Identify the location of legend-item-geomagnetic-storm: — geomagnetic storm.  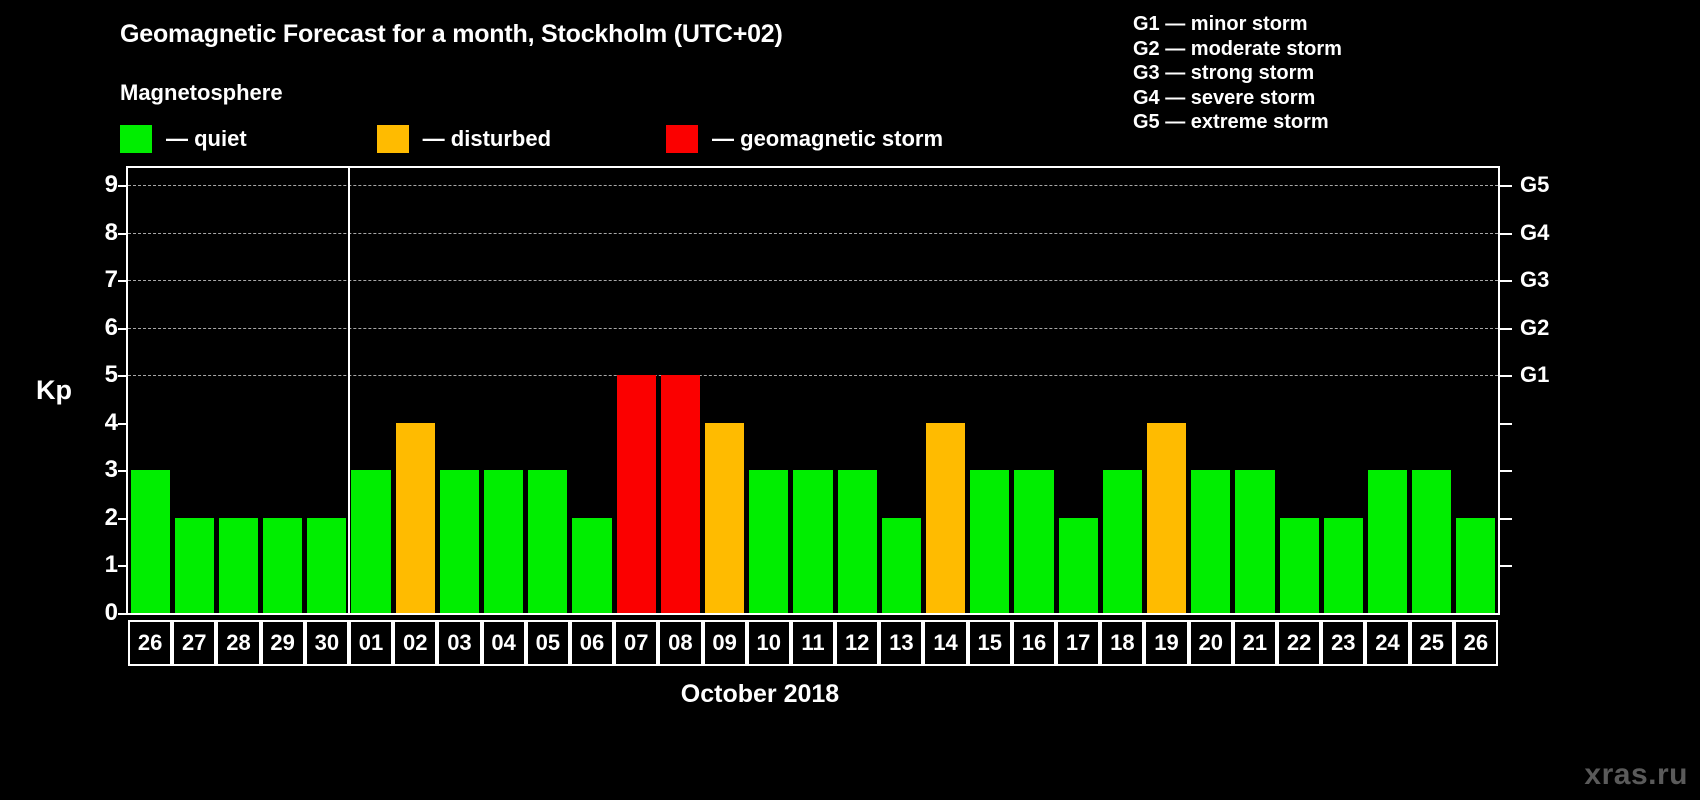
(804, 139).